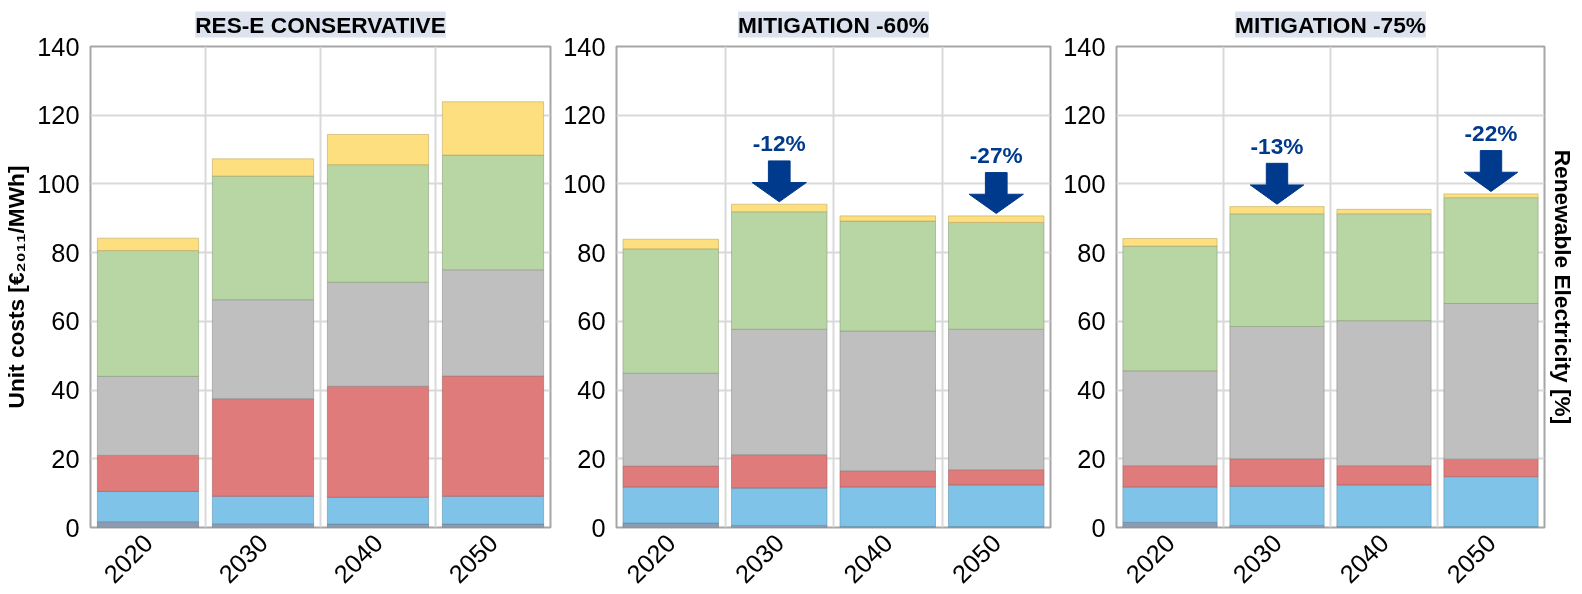 The image size is (1582, 594). I want to click on chart-title: RES-E CONSERVATIVE, so click(320, 24).